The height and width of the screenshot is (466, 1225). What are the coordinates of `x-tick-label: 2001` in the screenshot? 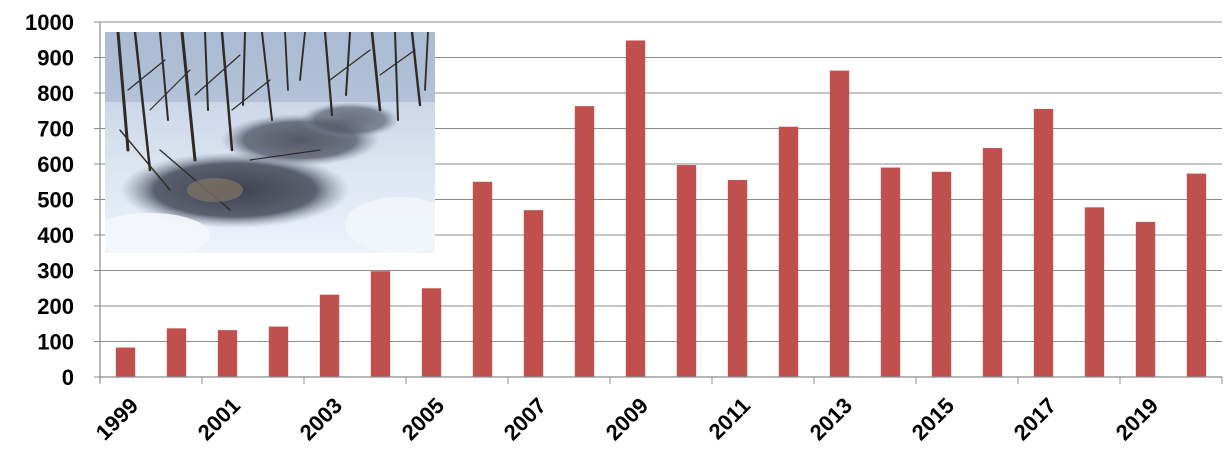 It's located at (219, 419).